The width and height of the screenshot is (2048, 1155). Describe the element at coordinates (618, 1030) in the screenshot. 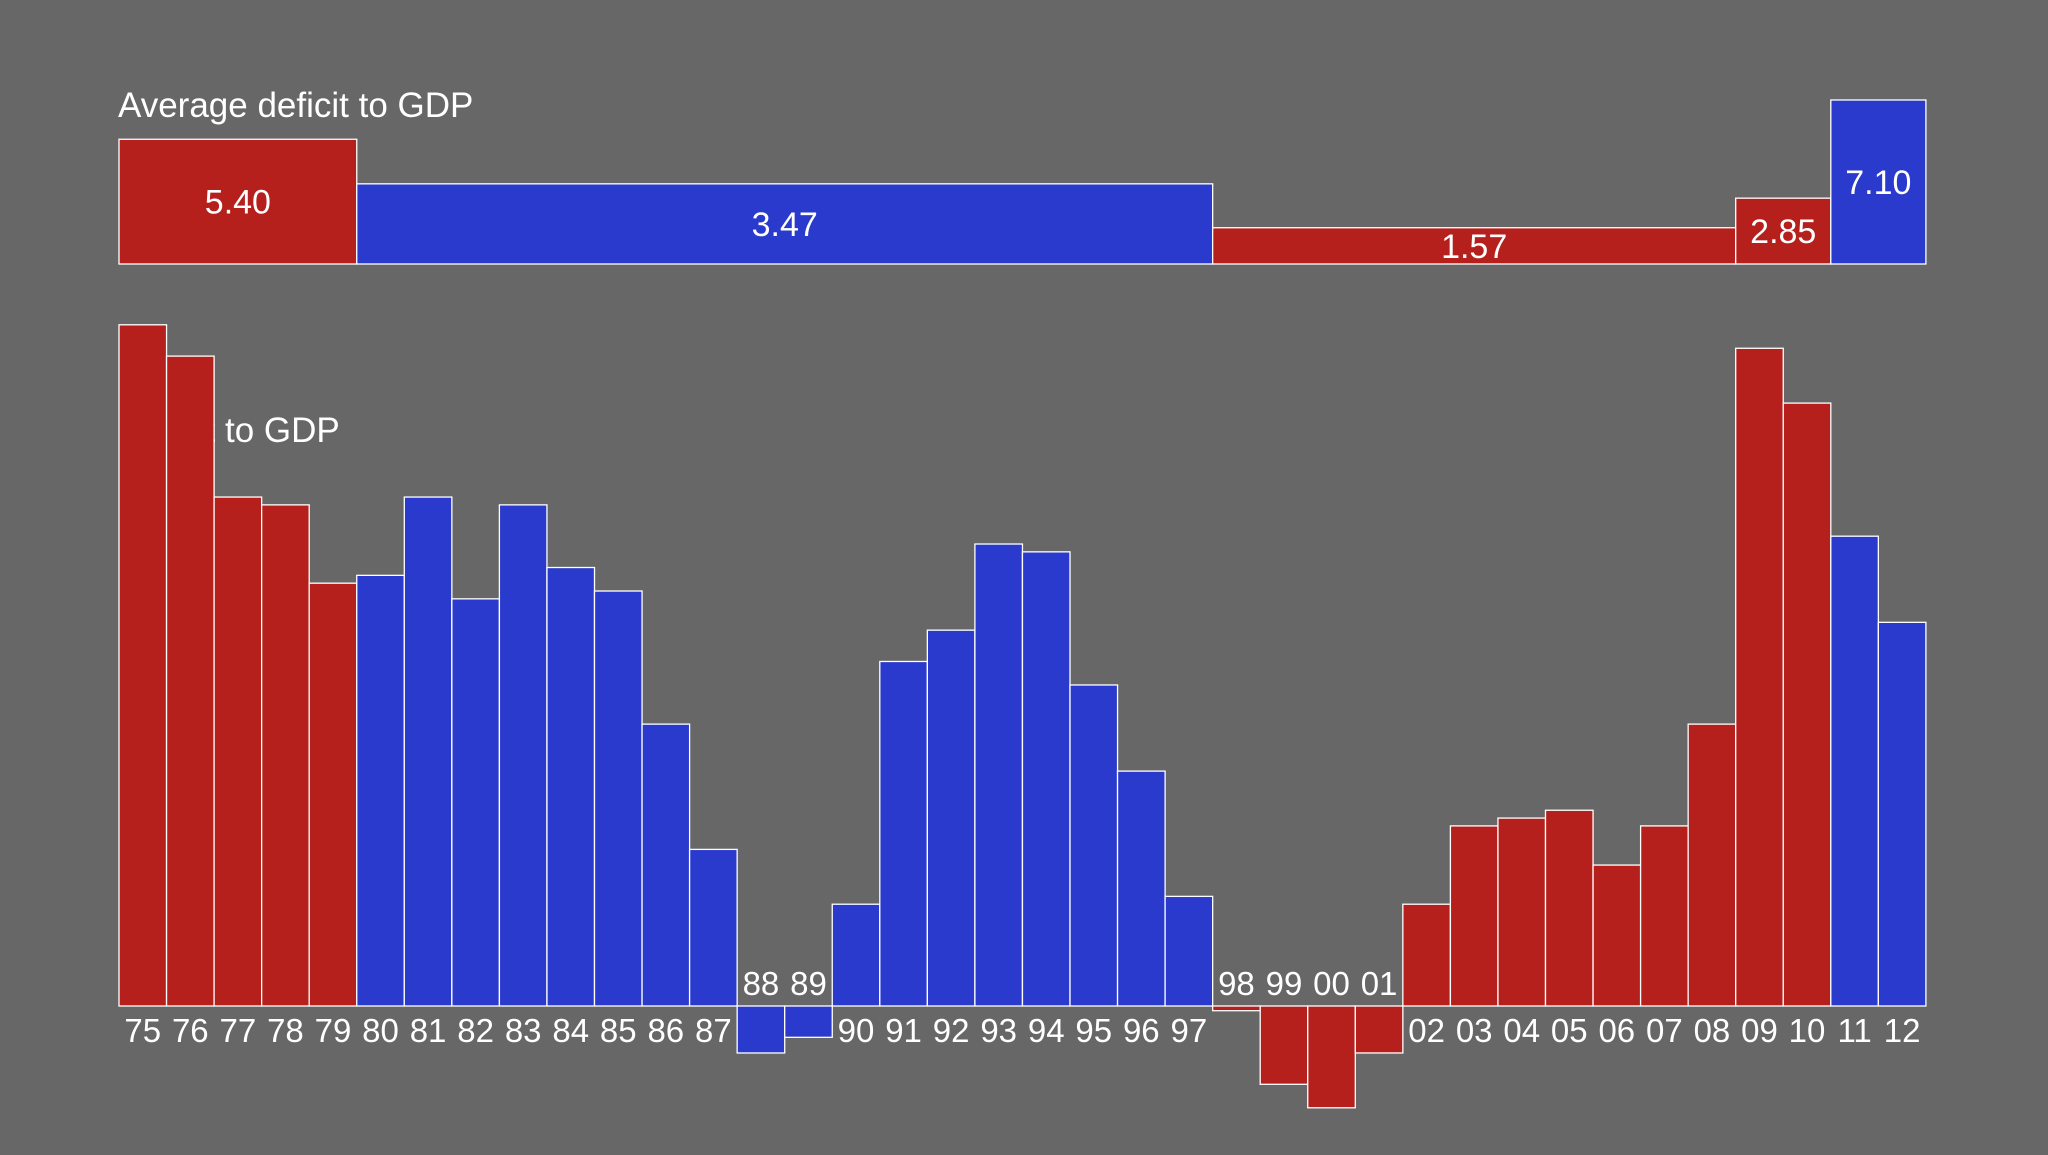

I see `year-tick-85: 85` at that location.